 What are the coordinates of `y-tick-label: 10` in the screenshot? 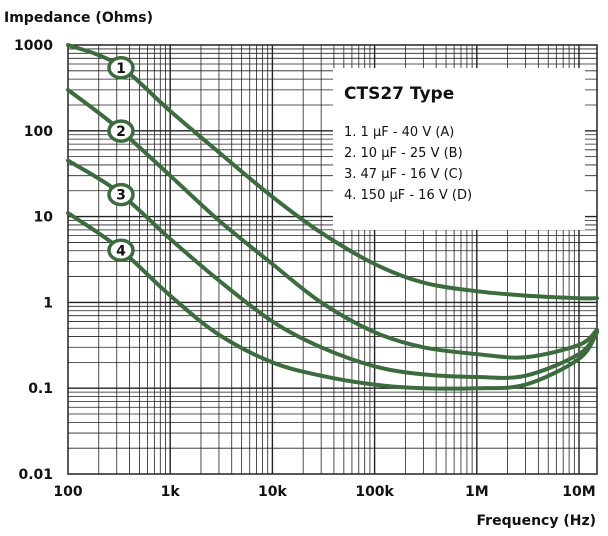 It's located at (44, 218).